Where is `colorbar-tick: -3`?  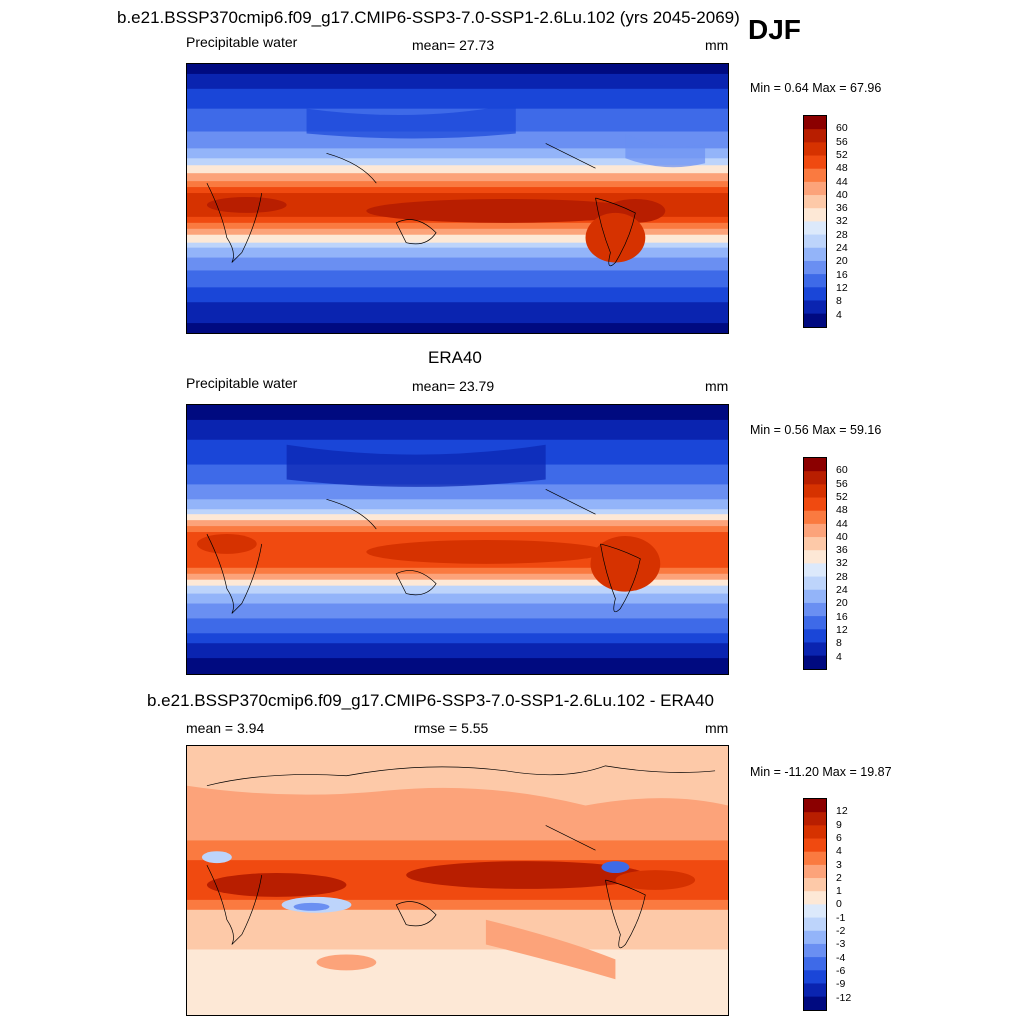 colorbar-tick: -3 is located at coordinates (841, 944).